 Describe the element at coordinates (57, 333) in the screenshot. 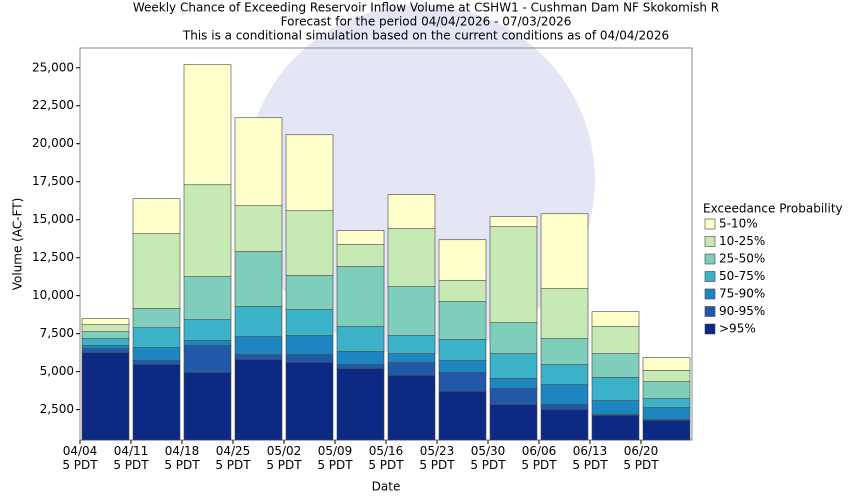

I see `y-tick-label: 7,500` at that location.